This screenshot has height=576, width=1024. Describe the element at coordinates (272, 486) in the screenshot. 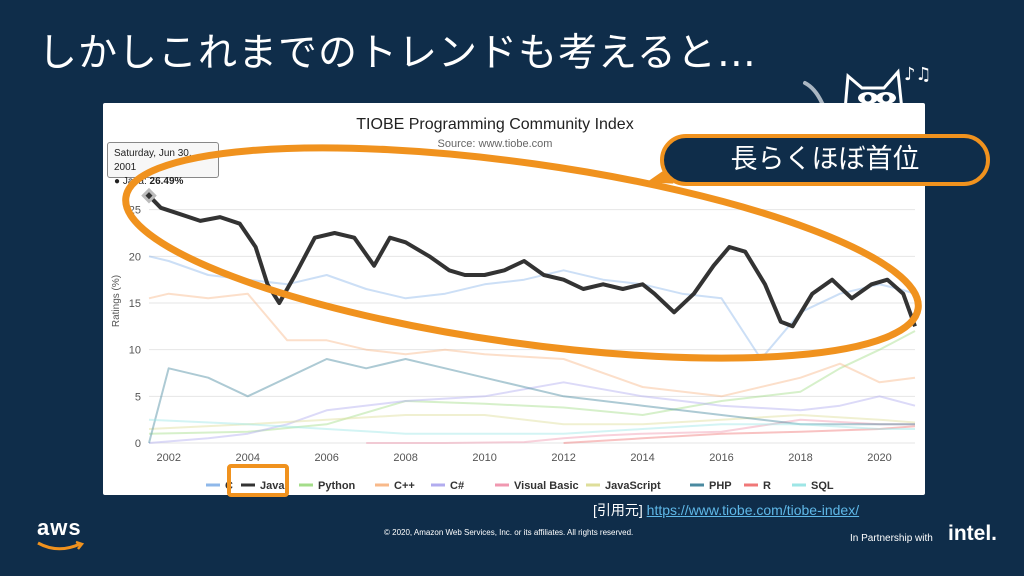

I see `legend-label: Java` at that location.